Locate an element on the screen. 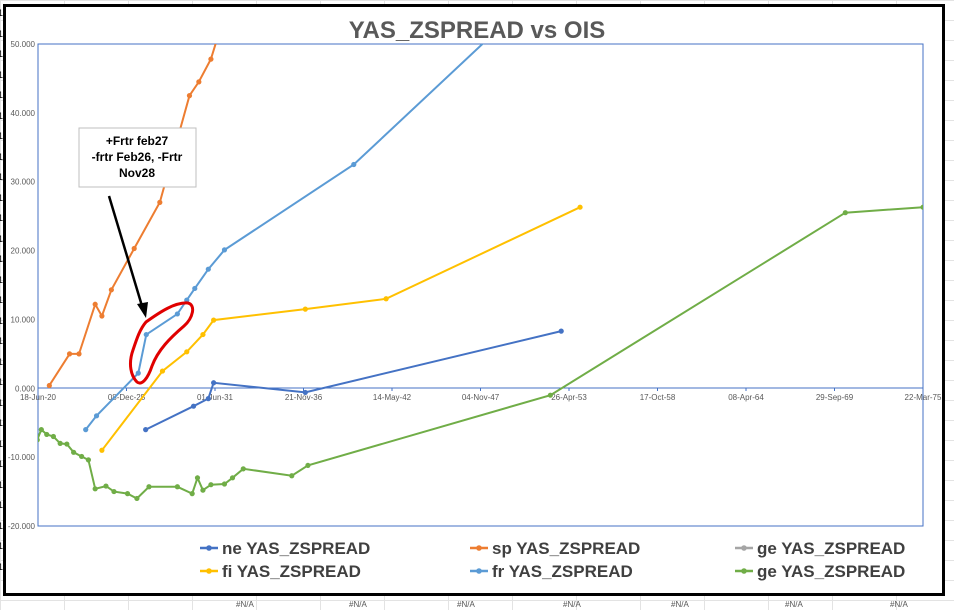 The width and height of the screenshot is (954, 610). callout-box is located at coordinates (137, 157).